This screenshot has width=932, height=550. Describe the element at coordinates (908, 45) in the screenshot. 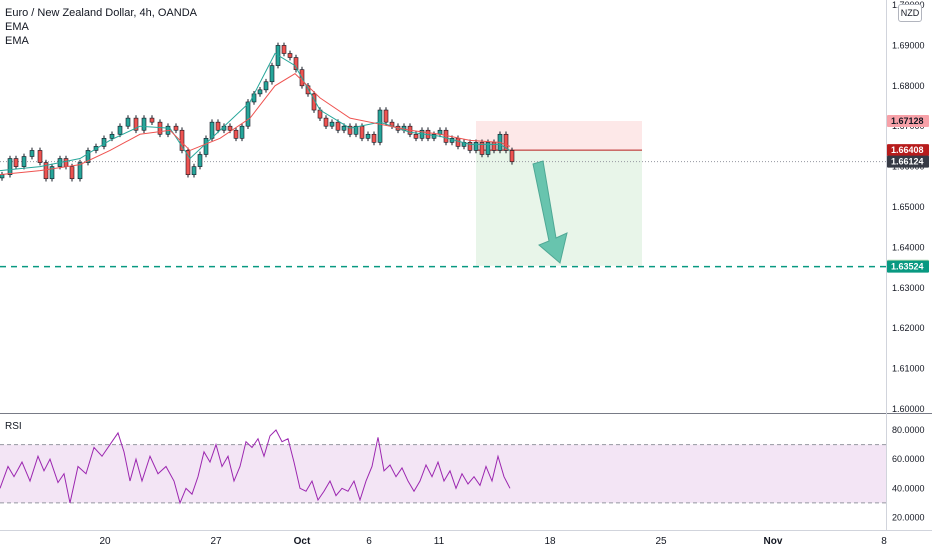

I see `price-tick-label: 1.69000` at that location.